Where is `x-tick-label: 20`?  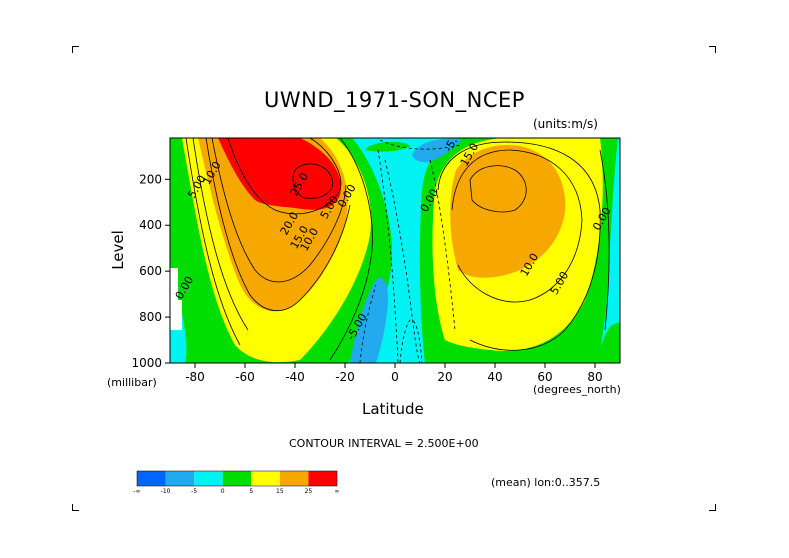
x-tick-label: 20 is located at coordinates (444, 377).